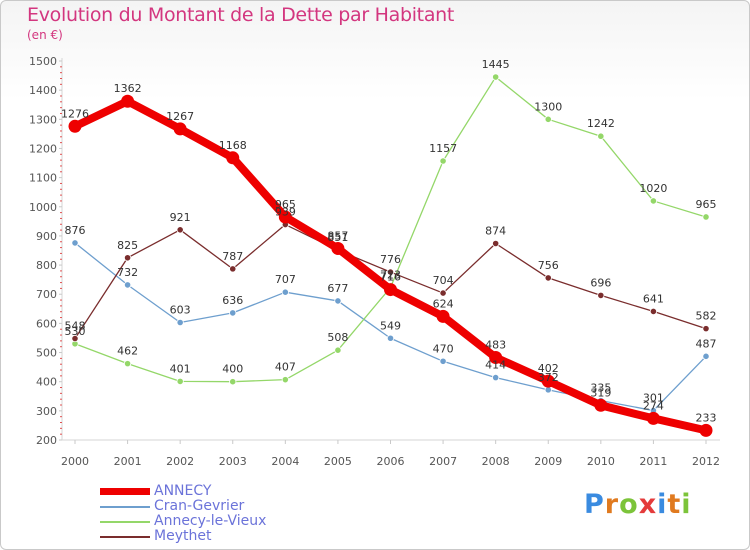 The image size is (750, 550). Describe the element at coordinates (337, 235) in the screenshot. I see `data-label: 857` at that location.